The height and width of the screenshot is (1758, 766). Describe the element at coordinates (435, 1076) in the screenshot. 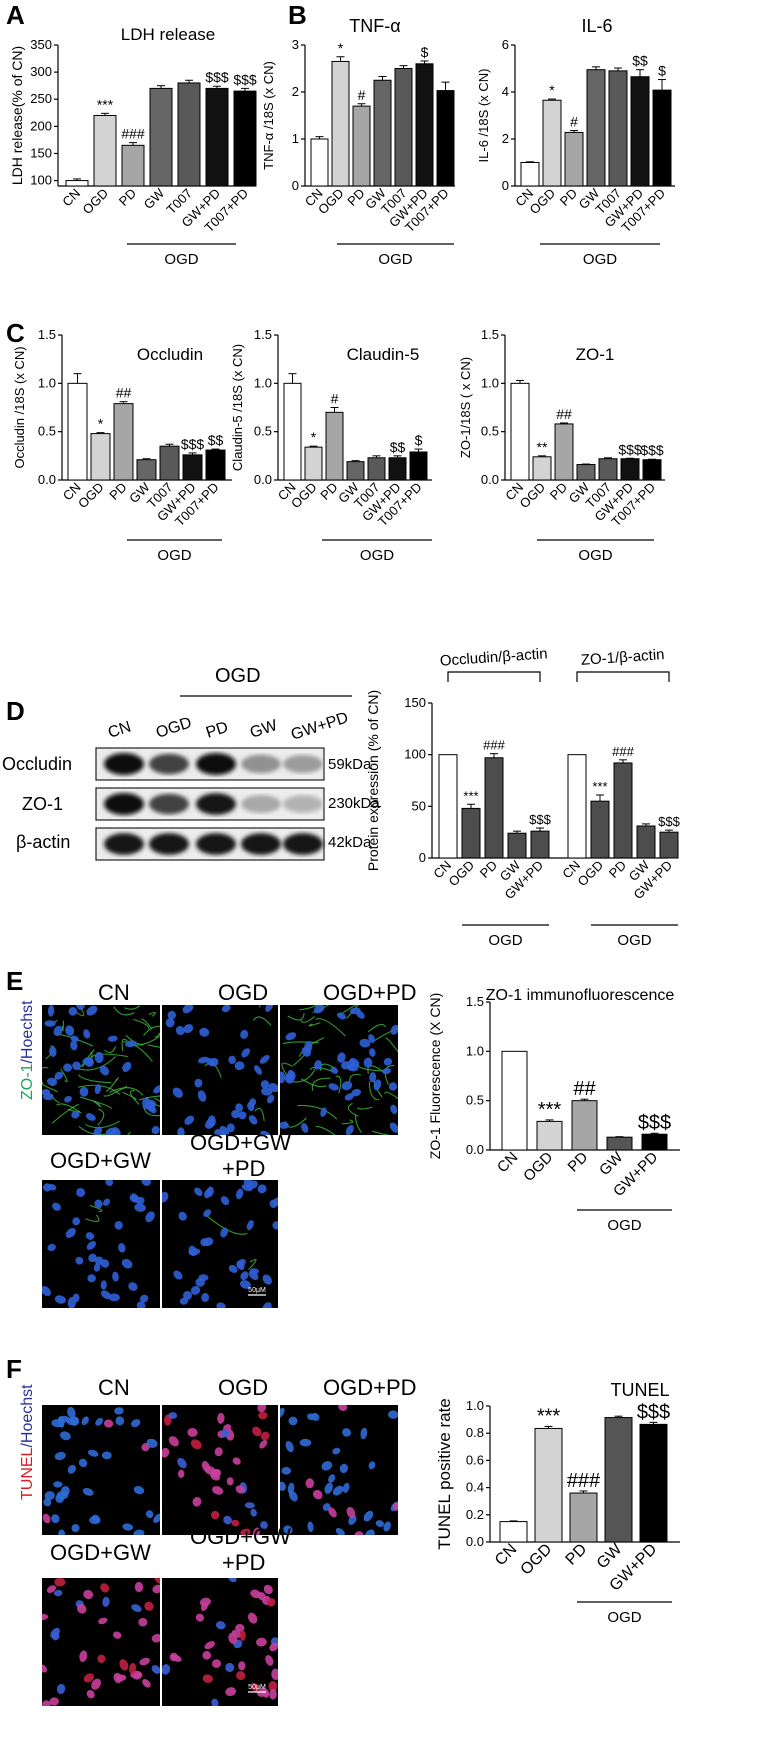

I see `y-axis-label: ZO-1 Fluorescence (X CN)` at that location.